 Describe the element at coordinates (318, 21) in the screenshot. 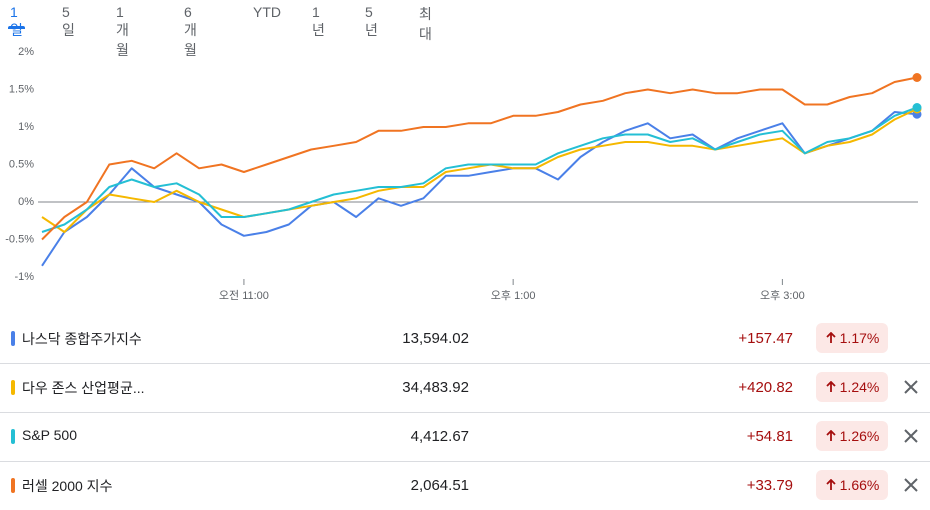

I see `range-tab: 1년` at that location.